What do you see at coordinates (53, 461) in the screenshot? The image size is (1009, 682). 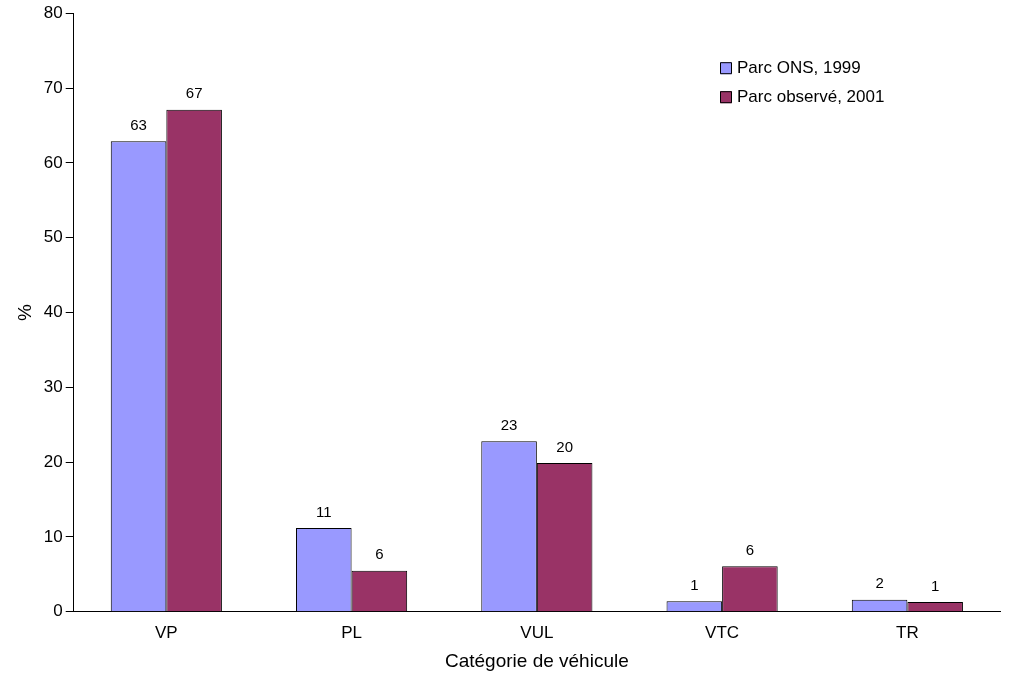 I see `y-tick-label: 20` at bounding box center [53, 461].